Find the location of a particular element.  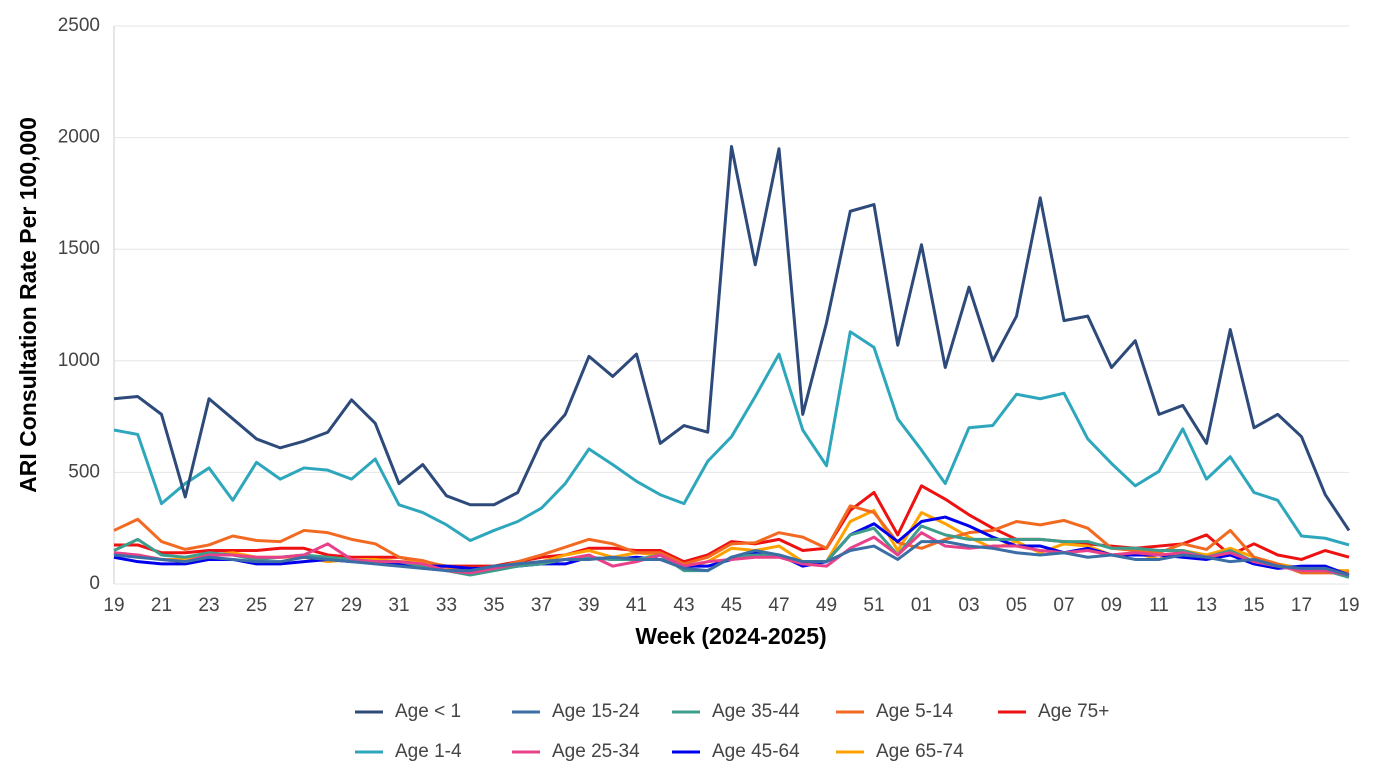

legend-label: Age 45-64 is located at coordinates (756, 751).